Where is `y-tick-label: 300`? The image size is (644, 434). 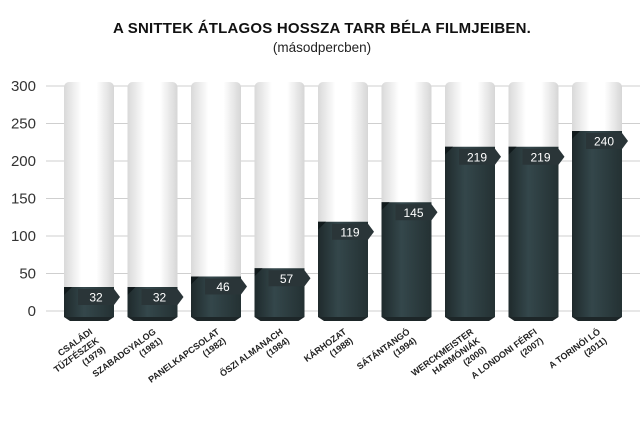 y-tick-label: 300 is located at coordinates (23, 86).